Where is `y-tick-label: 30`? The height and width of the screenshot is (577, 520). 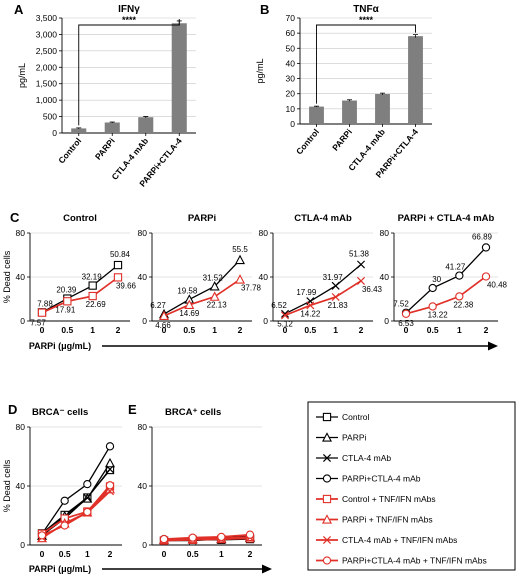
y-tick-label: 30 is located at coordinates (291, 79).